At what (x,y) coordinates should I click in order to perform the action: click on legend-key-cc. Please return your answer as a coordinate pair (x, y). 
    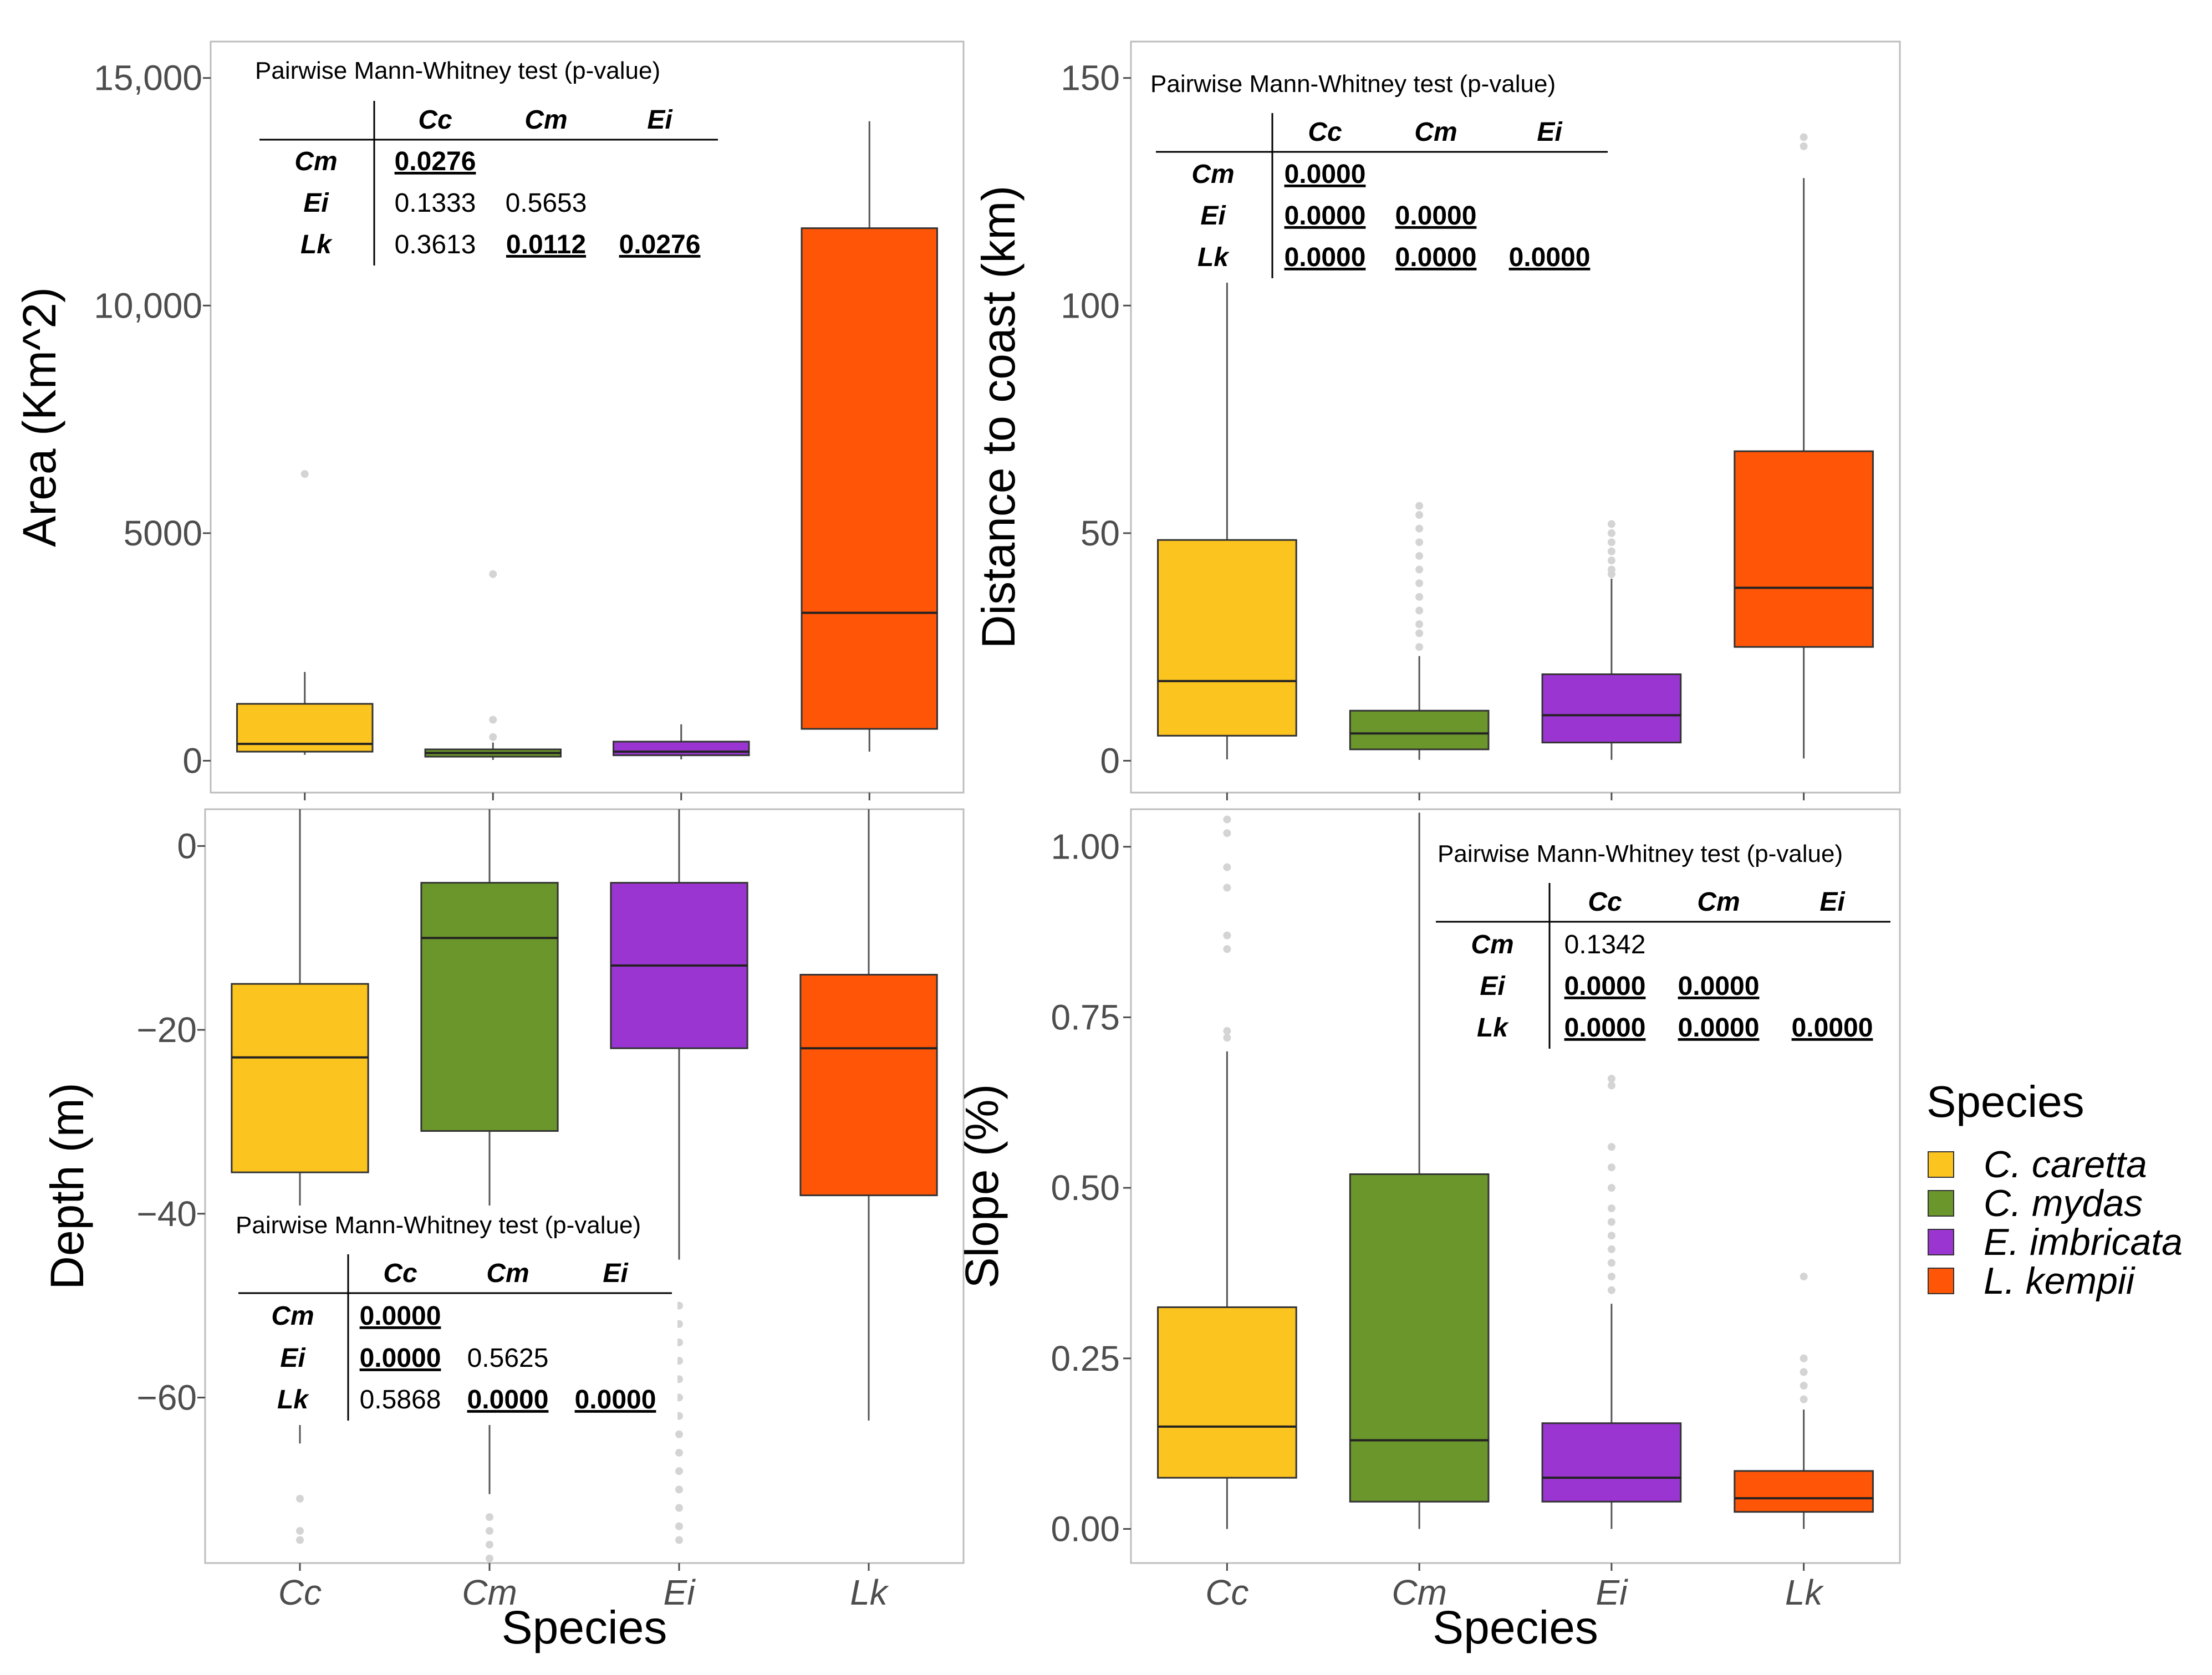
    Looking at the image, I should click on (1941, 1165).